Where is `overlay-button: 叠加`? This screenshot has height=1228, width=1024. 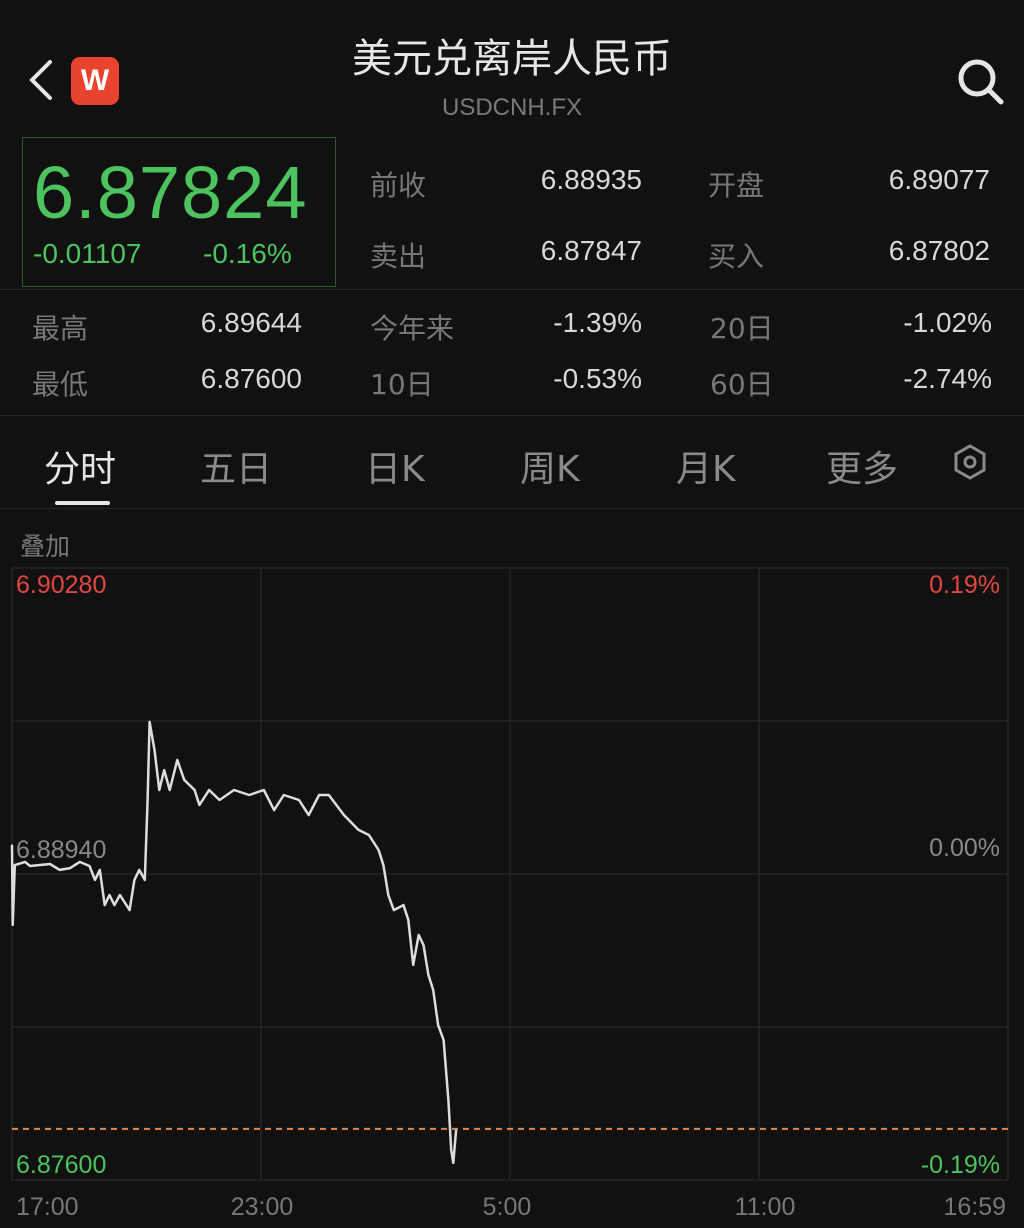 overlay-button: 叠加 is located at coordinates (45, 546).